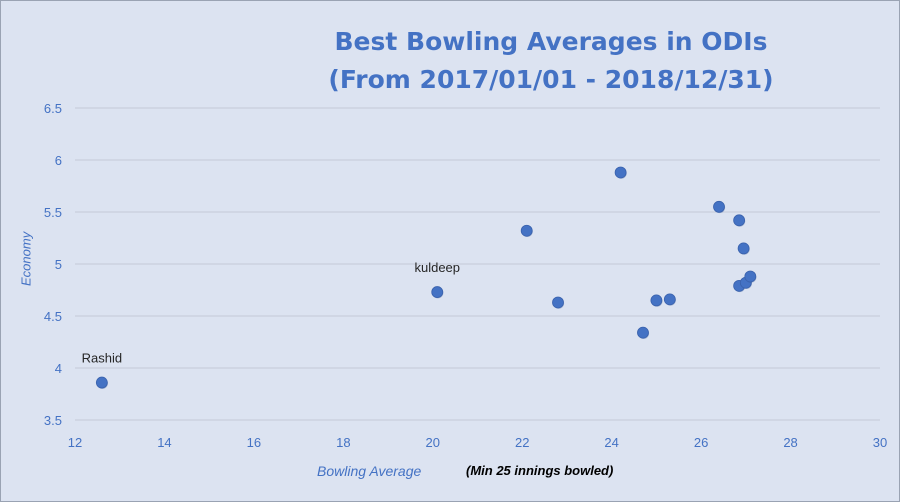 This screenshot has height=502, width=900. Describe the element at coordinates (880, 442) in the screenshot. I see `x-tick-label: 30` at that location.